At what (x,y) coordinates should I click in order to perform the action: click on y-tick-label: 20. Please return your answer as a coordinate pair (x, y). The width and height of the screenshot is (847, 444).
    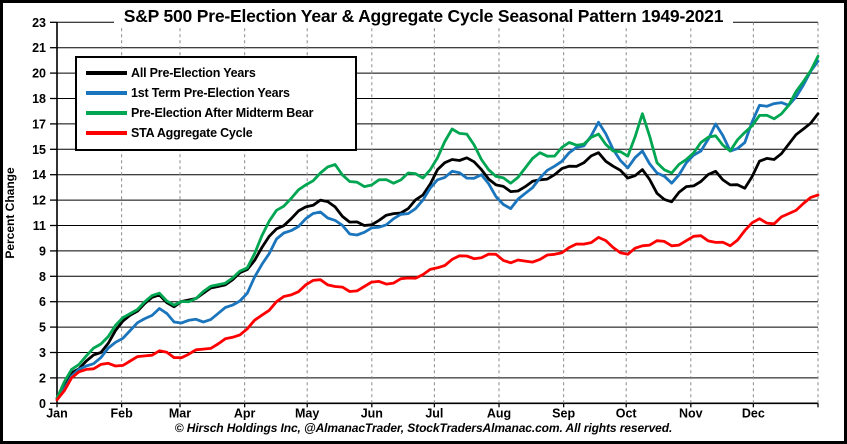
    Looking at the image, I should click on (39, 74).